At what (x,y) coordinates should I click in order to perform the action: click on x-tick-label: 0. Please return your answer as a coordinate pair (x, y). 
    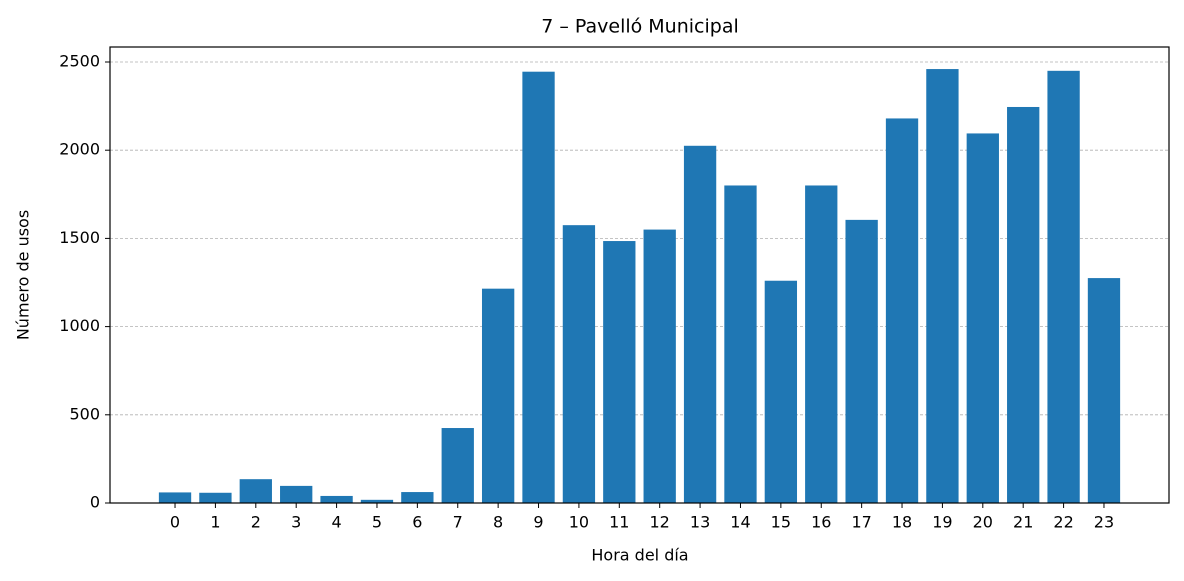
    Looking at the image, I should click on (175, 522).